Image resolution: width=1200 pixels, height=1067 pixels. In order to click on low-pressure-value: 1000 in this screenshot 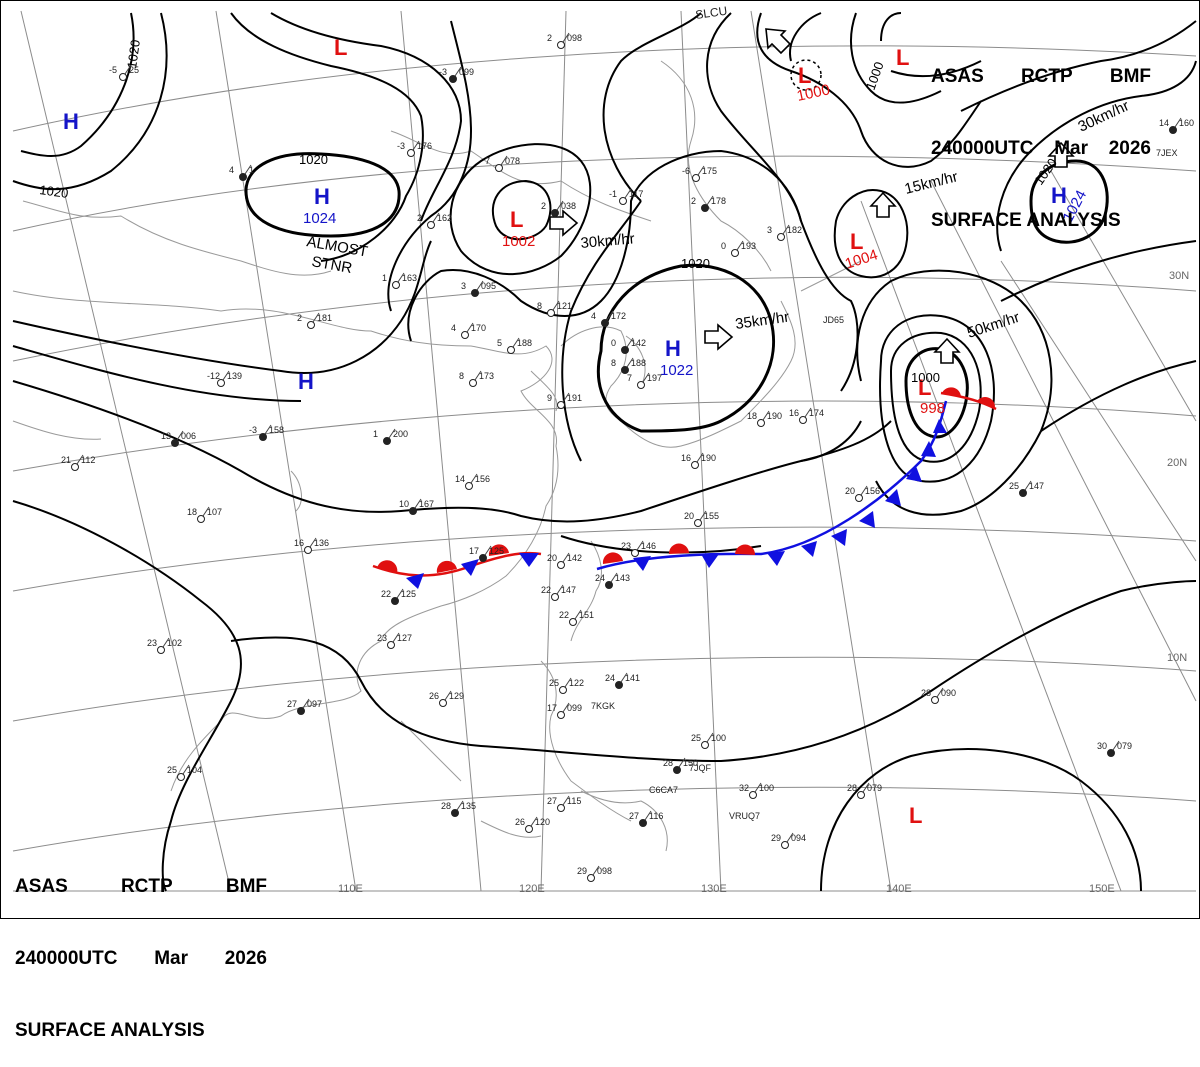, I will do `click(813, 93)`.